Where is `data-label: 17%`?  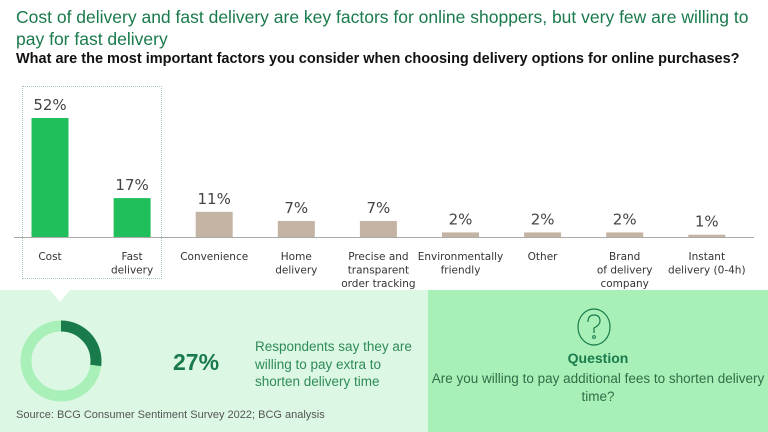 data-label: 17% is located at coordinates (131, 185).